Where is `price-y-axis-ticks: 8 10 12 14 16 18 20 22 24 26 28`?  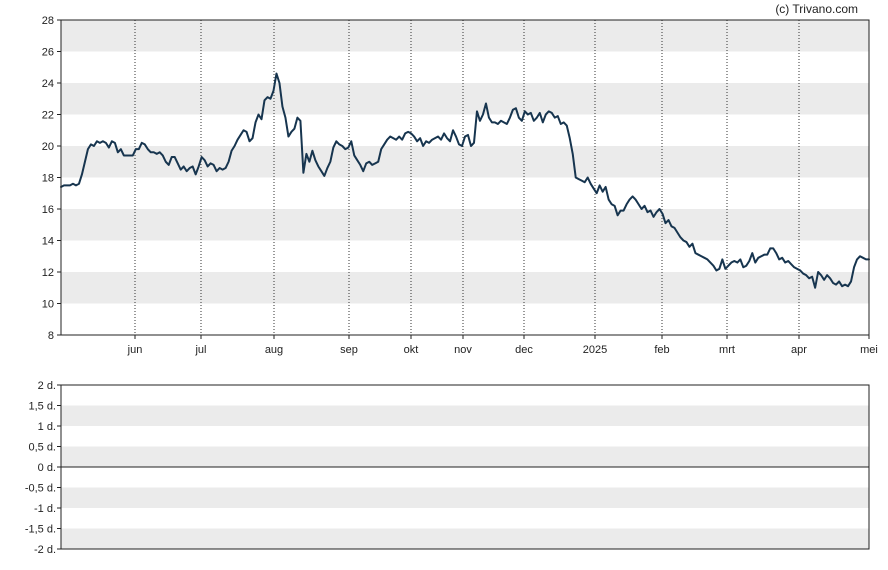
price-y-axis-ticks: 8 10 12 14 16 18 20 22 24 26 28 is located at coordinates (51, 178).